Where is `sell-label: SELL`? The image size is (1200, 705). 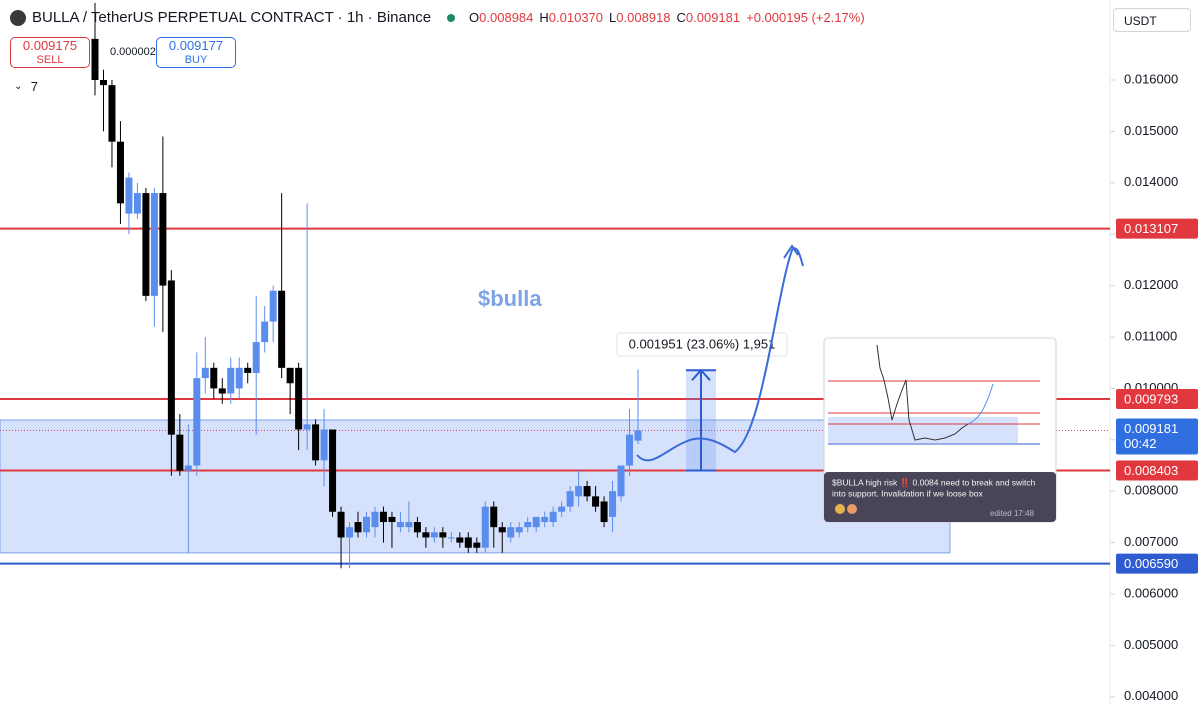 sell-label: SELL is located at coordinates (50, 60).